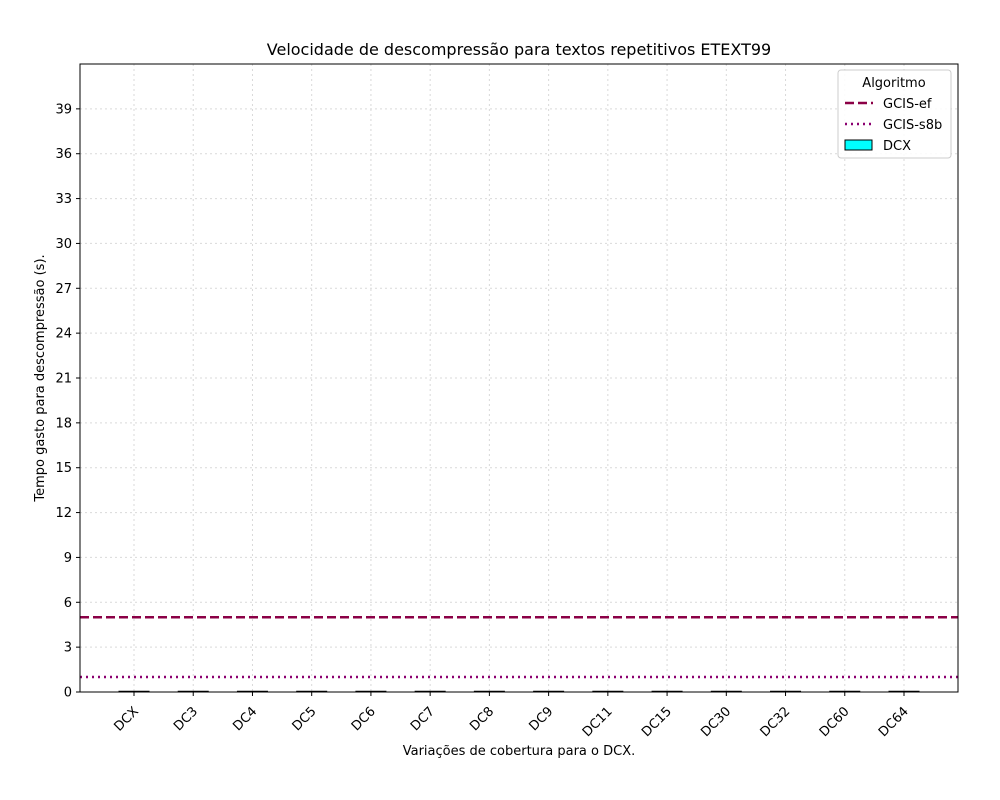 The image size is (1000, 800). What do you see at coordinates (40, 378) in the screenshot?
I see `y-axis-label: Tempo gasto para descompressão (s).` at bounding box center [40, 378].